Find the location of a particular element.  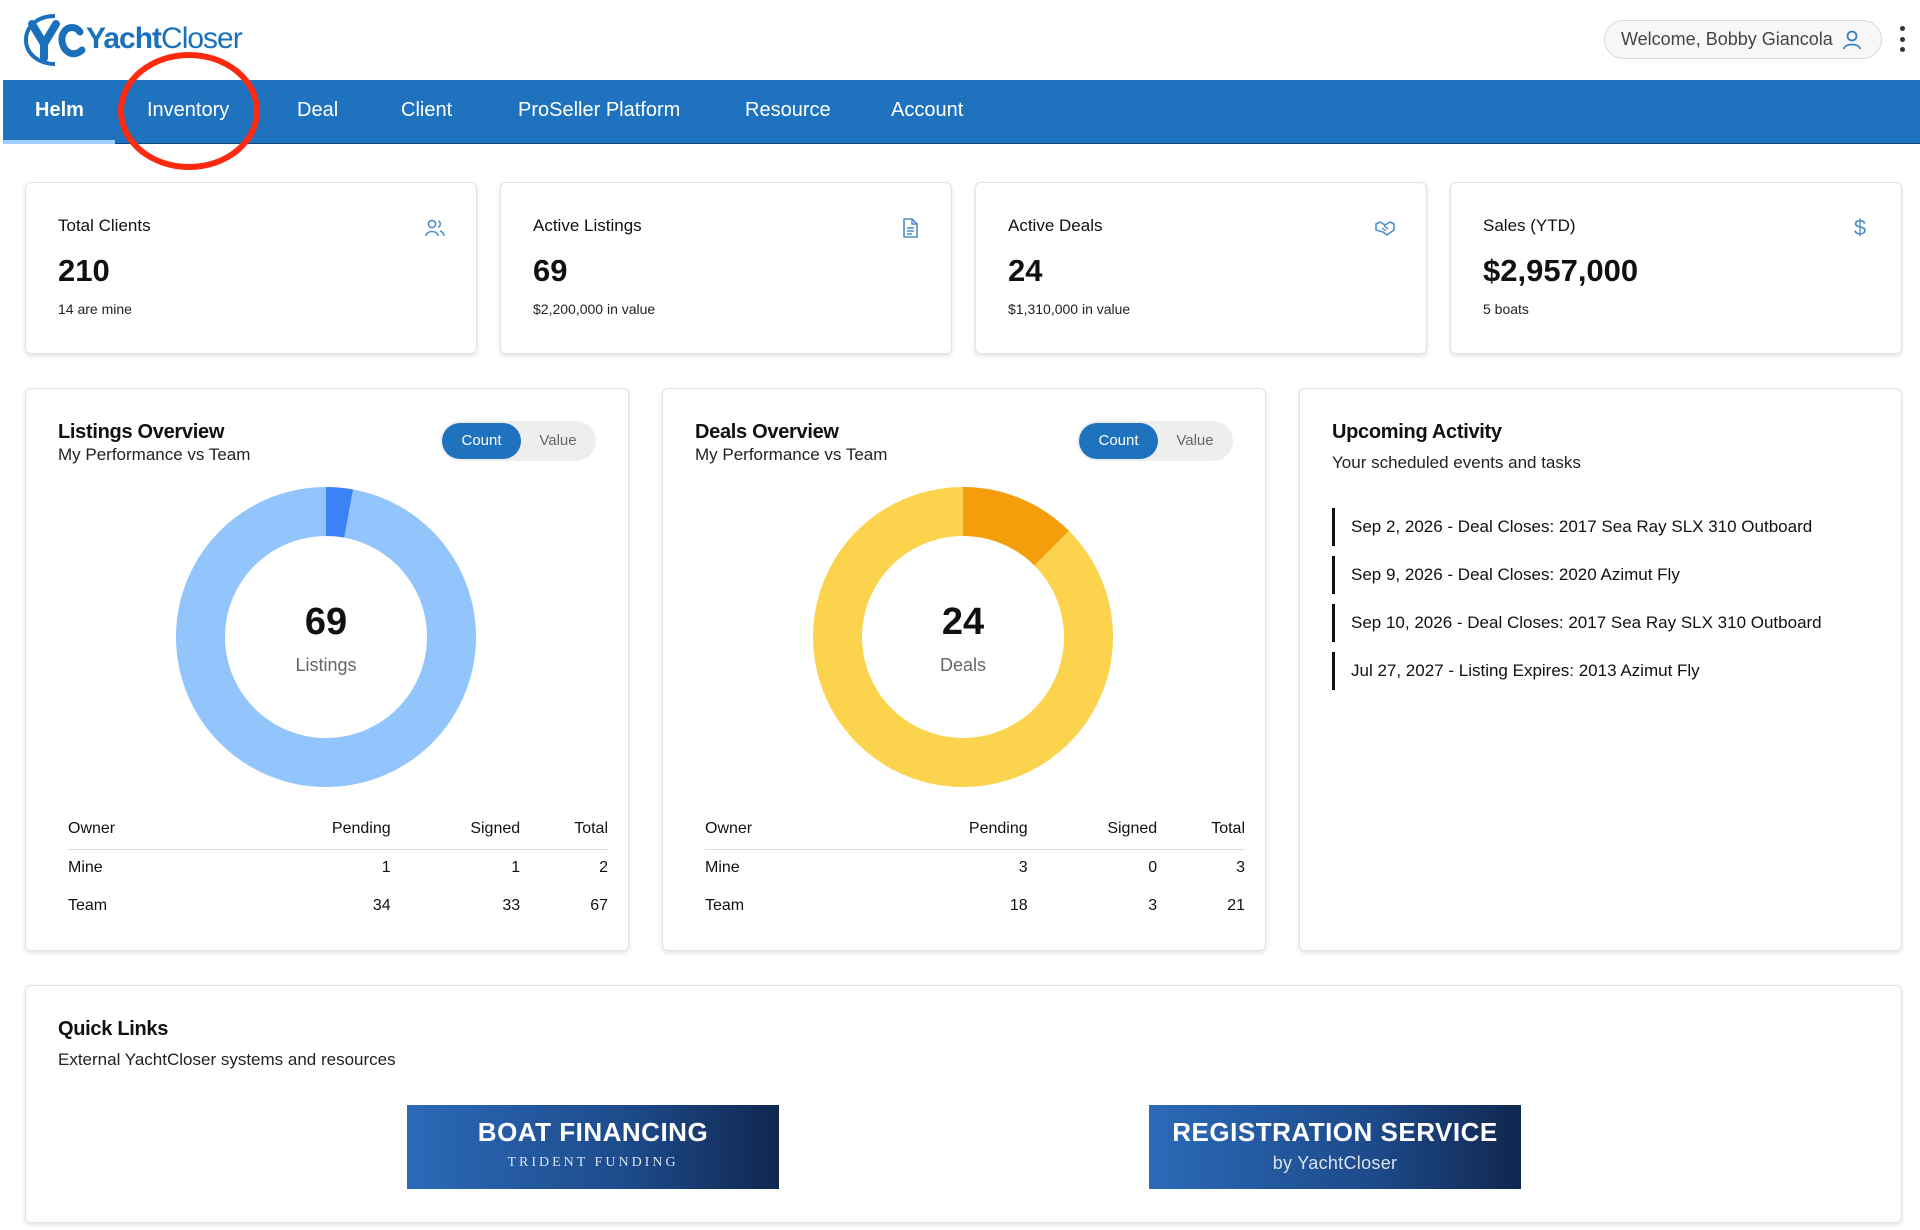

stat-subtext: 14 are mine is located at coordinates (95, 309).